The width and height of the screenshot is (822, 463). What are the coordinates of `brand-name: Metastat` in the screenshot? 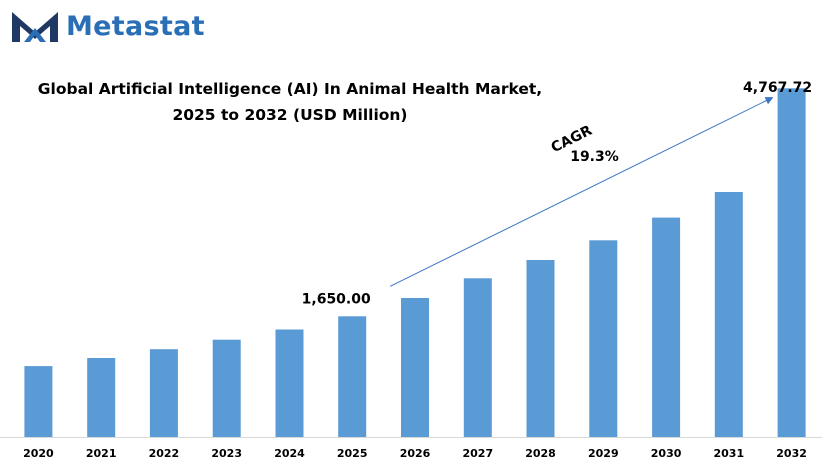 It's located at (135, 26).